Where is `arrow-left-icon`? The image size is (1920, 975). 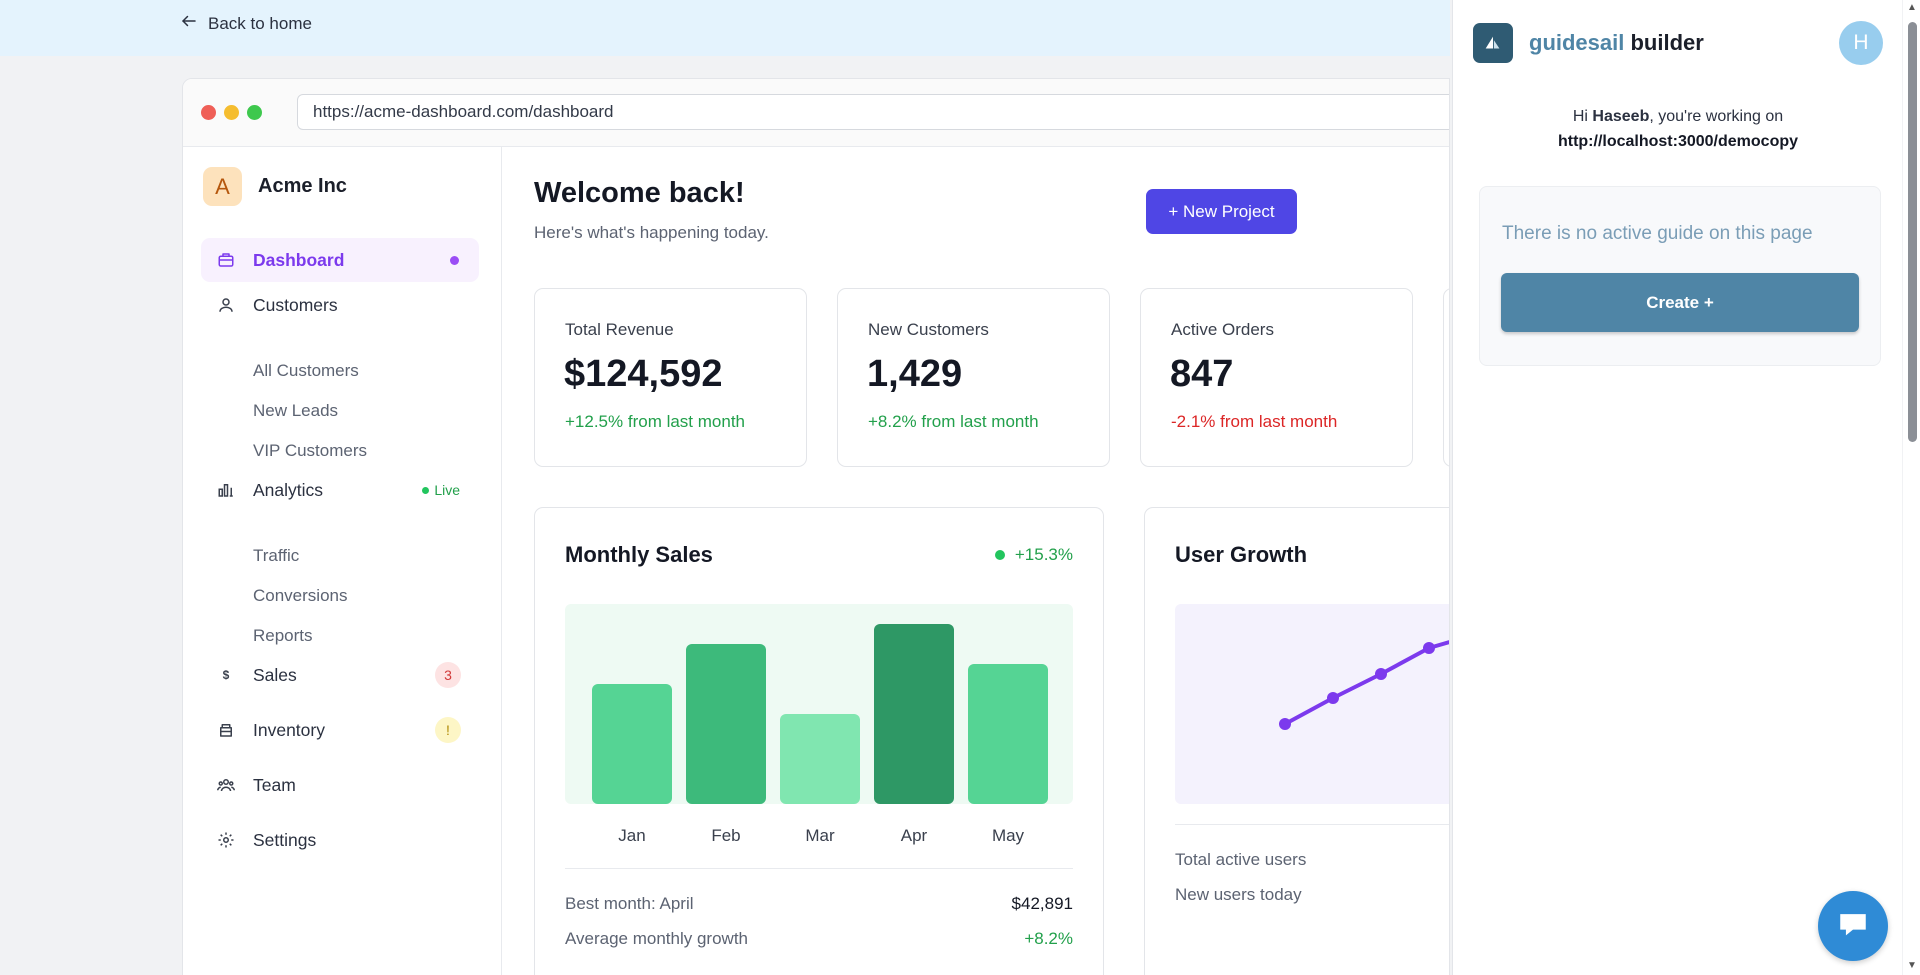
arrow-left-icon is located at coordinates (189, 23).